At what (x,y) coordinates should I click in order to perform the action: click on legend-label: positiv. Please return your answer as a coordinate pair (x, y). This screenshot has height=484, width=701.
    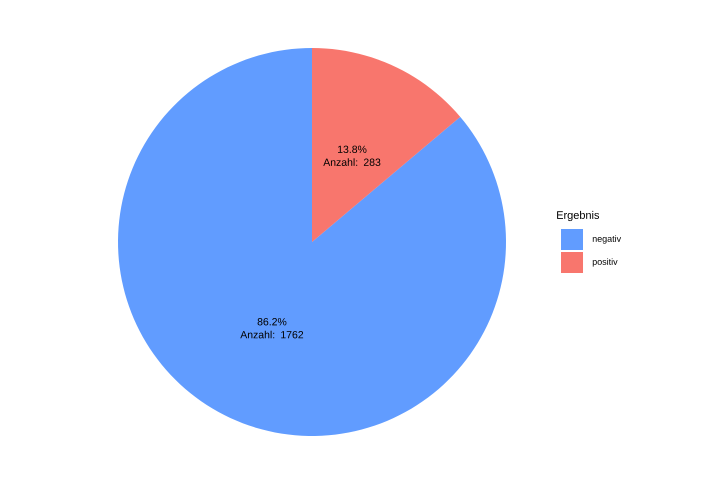
    Looking at the image, I should click on (605, 262).